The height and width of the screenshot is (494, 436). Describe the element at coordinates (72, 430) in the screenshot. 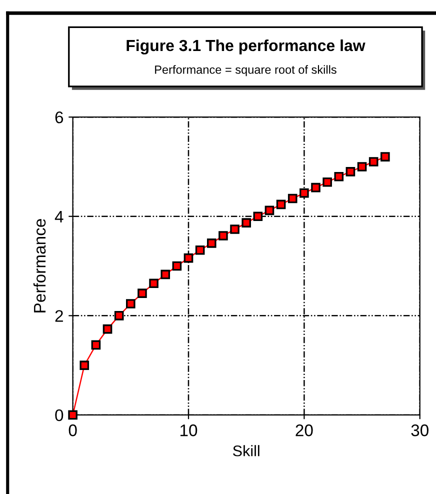

I see `x-tick-label: 0` at that location.